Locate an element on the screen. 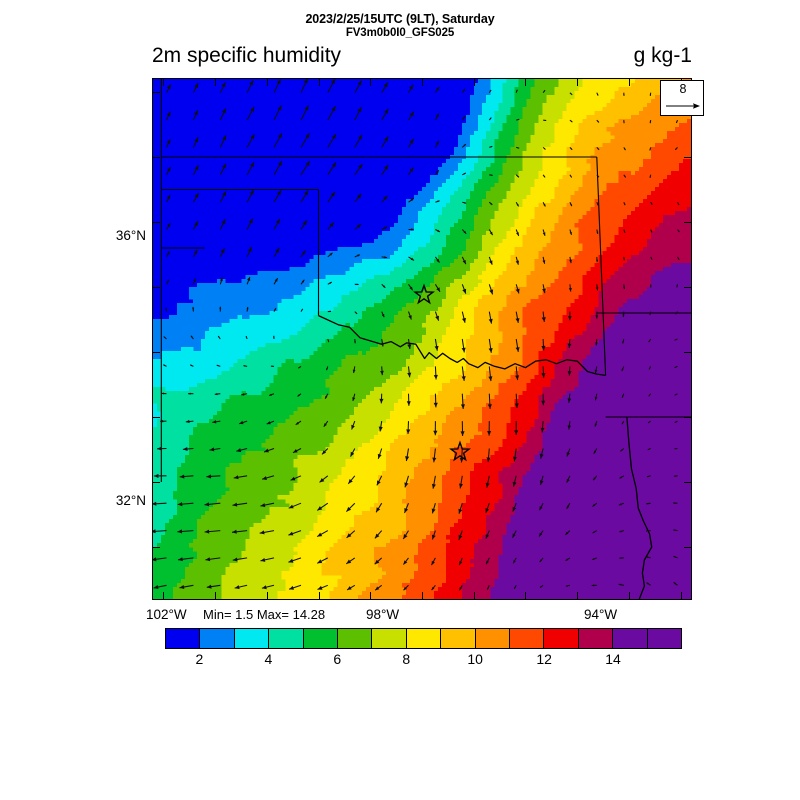 The height and width of the screenshot is (800, 800). colorbar-tick-12: 12 is located at coordinates (544, 659).